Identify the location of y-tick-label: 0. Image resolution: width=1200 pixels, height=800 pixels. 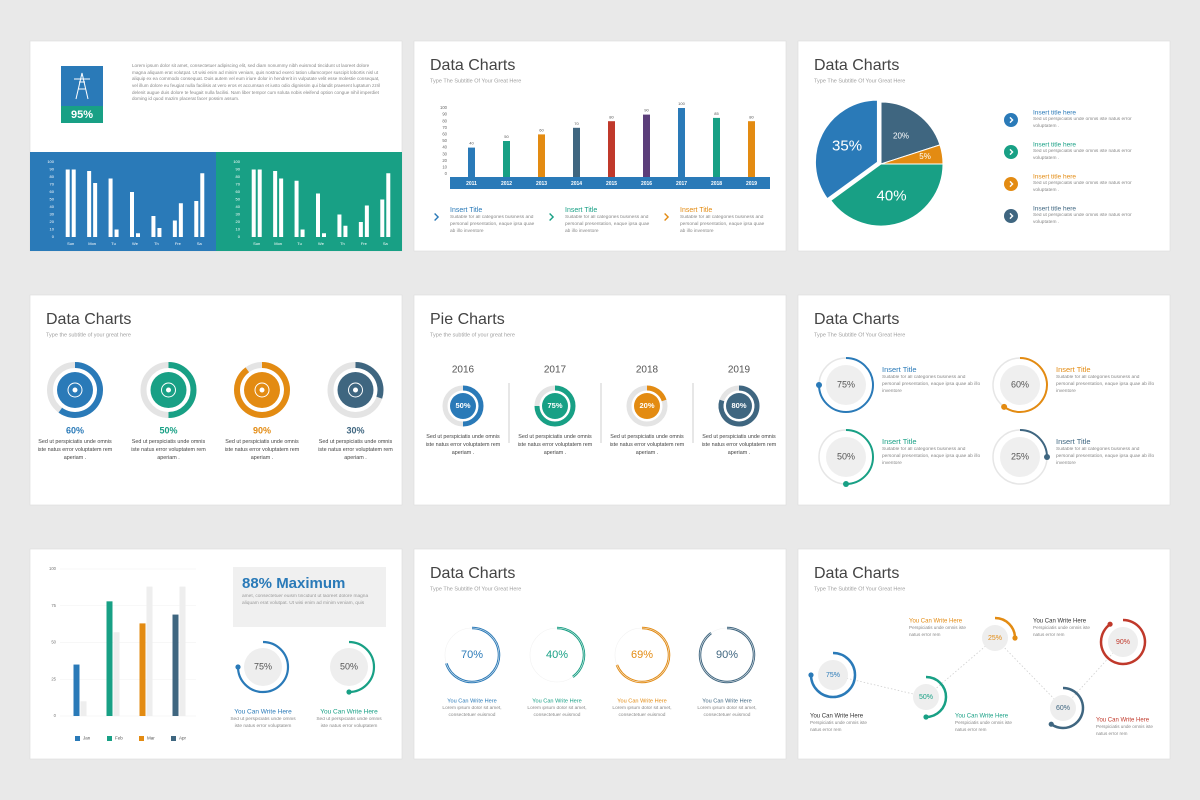
(55, 715).